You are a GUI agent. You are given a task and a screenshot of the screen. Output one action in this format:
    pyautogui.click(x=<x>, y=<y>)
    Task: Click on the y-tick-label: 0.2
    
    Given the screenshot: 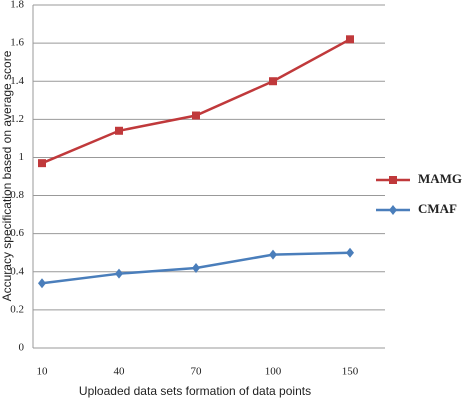 What is the action you would take?
    pyautogui.click(x=17, y=309)
    